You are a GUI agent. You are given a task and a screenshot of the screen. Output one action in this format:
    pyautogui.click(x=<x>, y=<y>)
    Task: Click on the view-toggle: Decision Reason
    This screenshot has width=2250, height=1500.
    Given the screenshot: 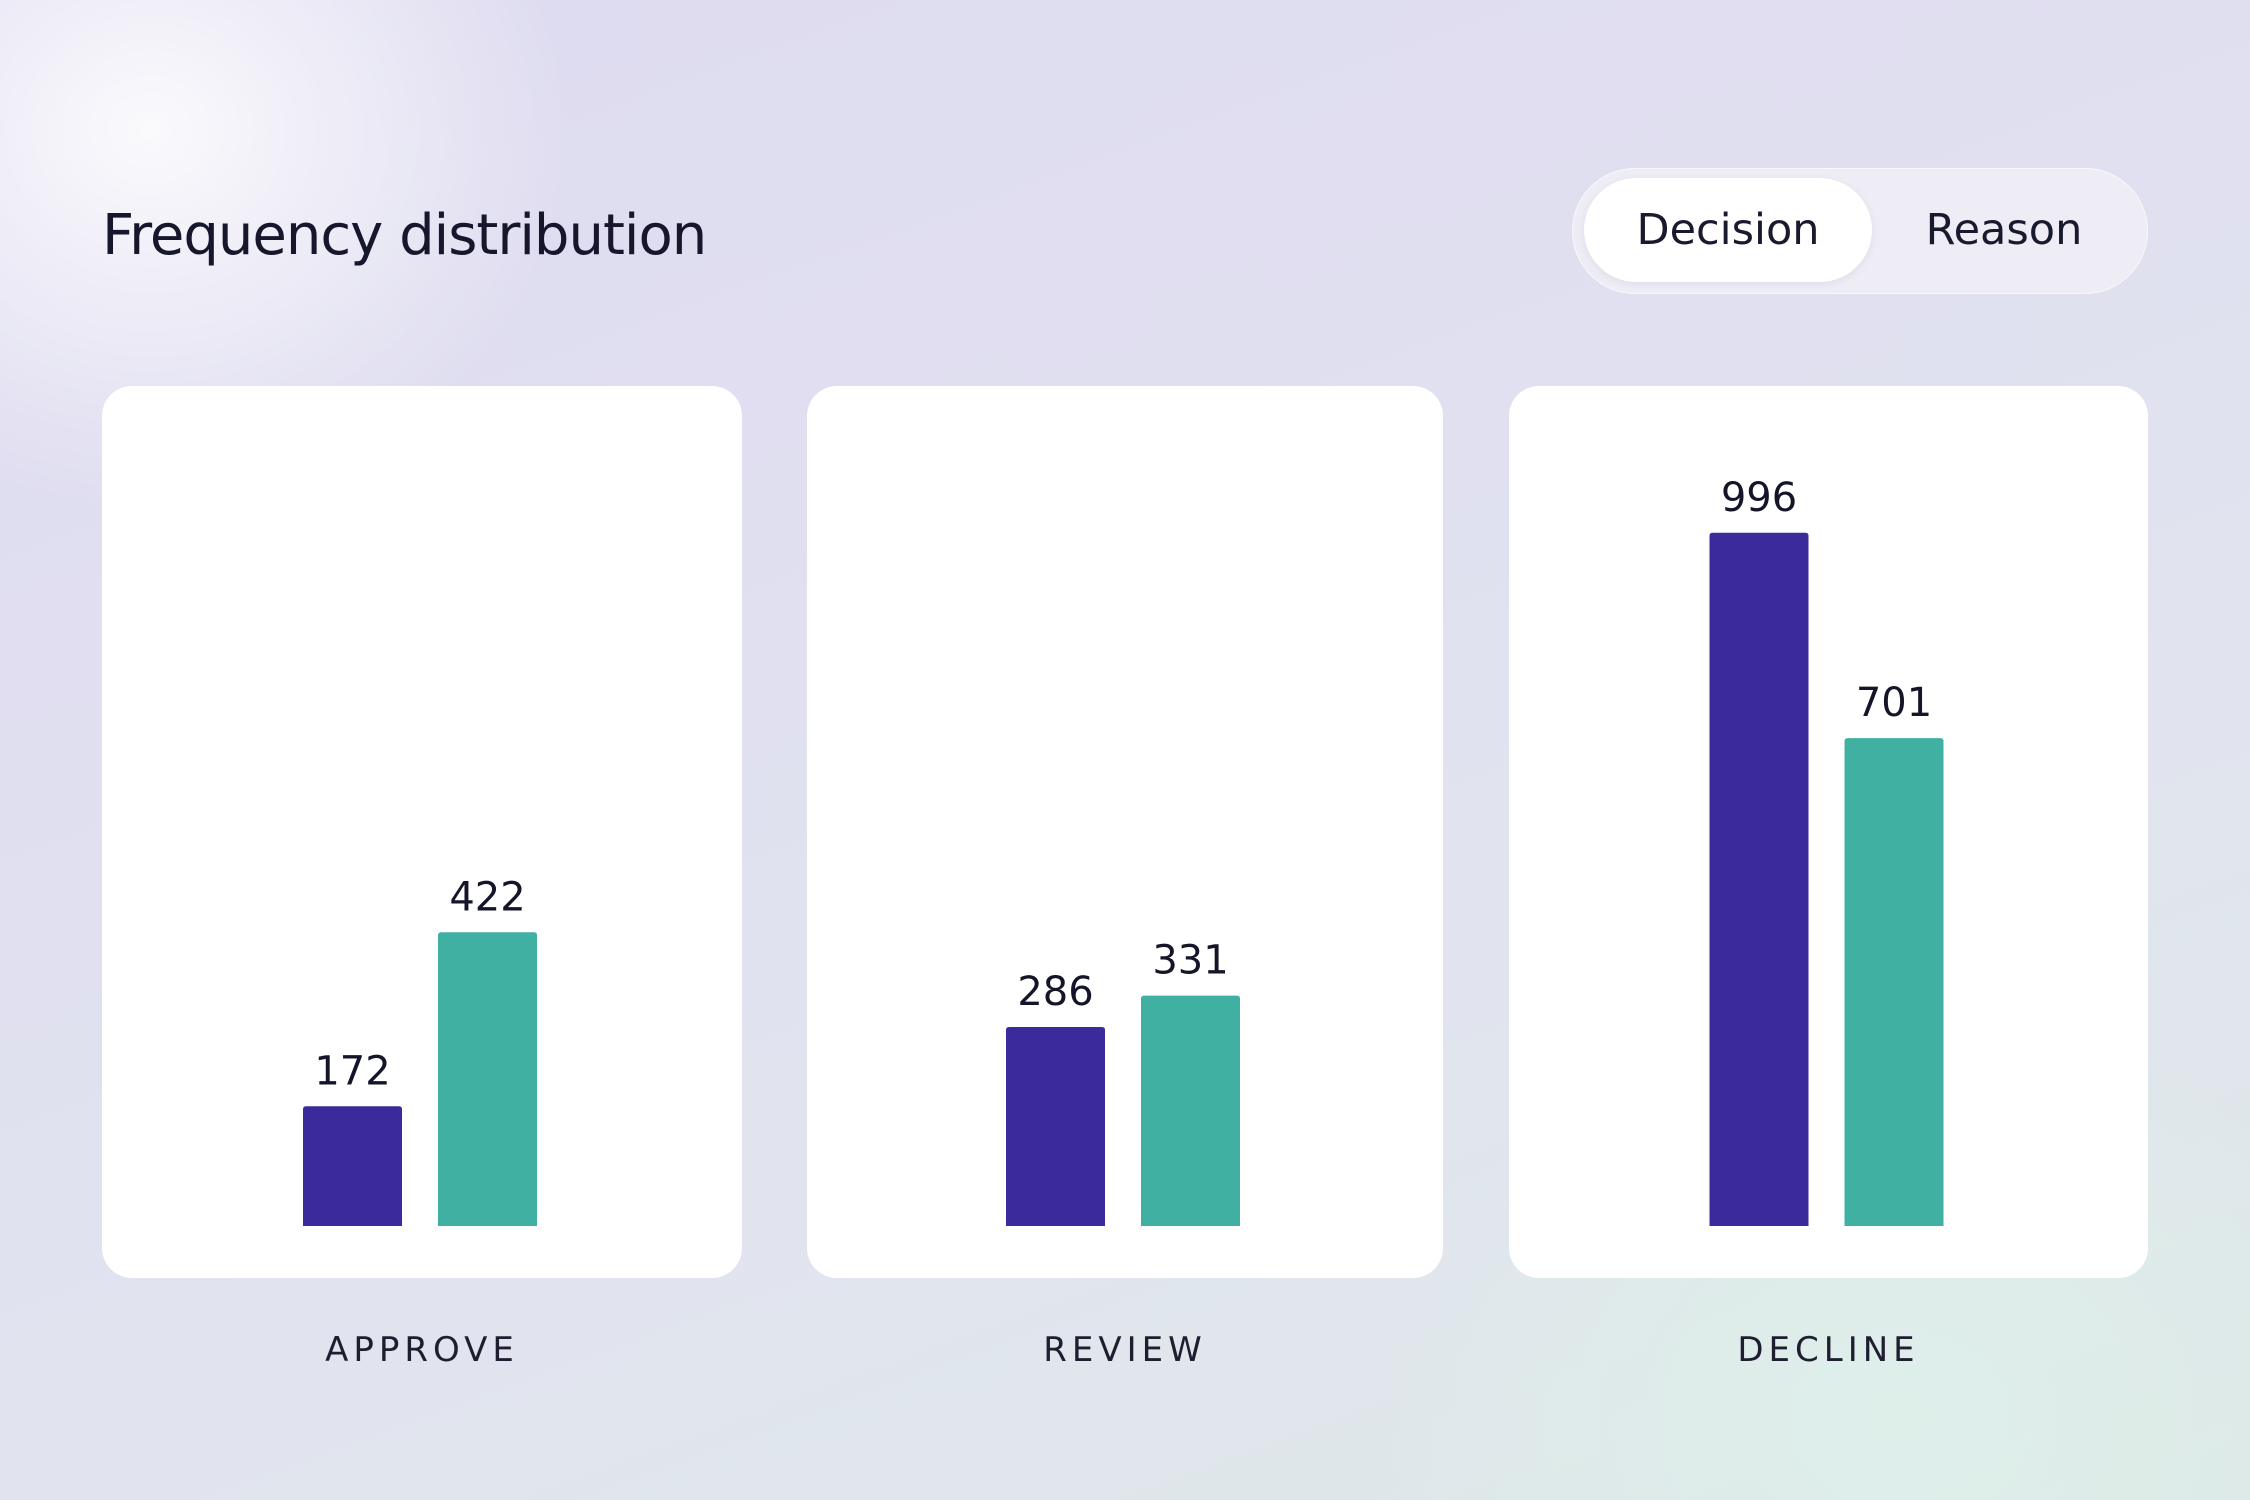 What is the action you would take?
    pyautogui.click(x=1860, y=231)
    